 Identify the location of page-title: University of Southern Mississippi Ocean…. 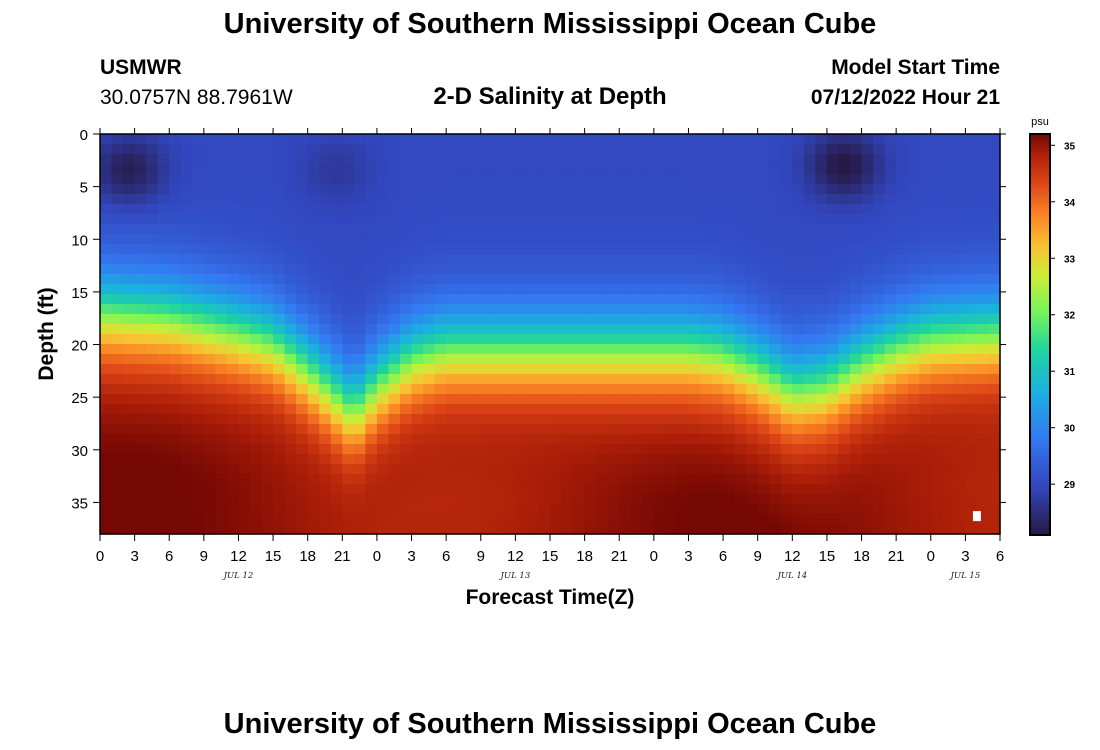
(550, 24).